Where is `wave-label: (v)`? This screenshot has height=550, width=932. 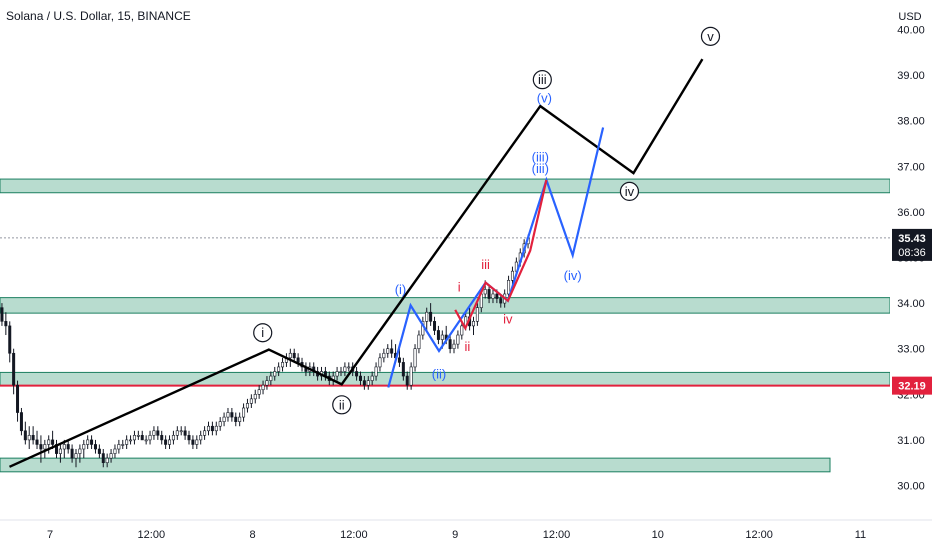
wave-label: (v) is located at coordinates (544, 97).